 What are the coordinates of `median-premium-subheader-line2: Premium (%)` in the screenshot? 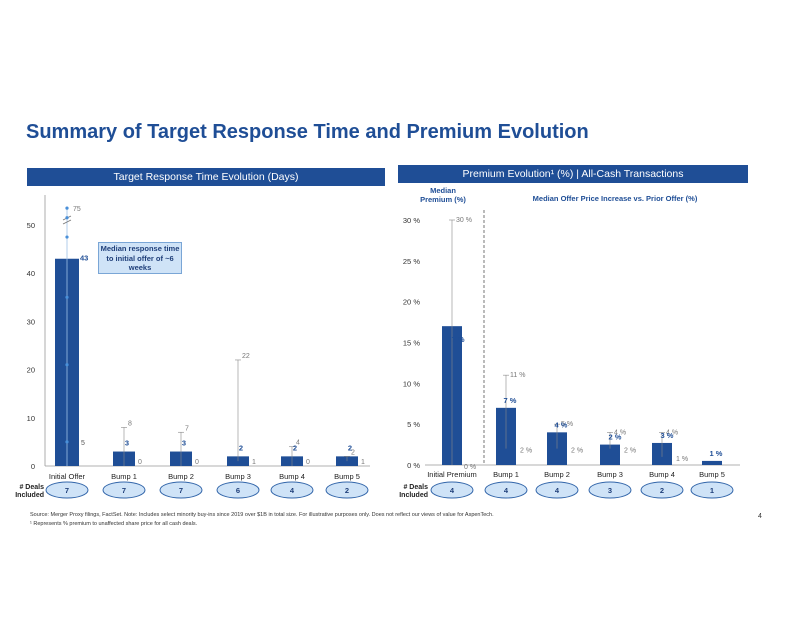 It's located at (443, 199).